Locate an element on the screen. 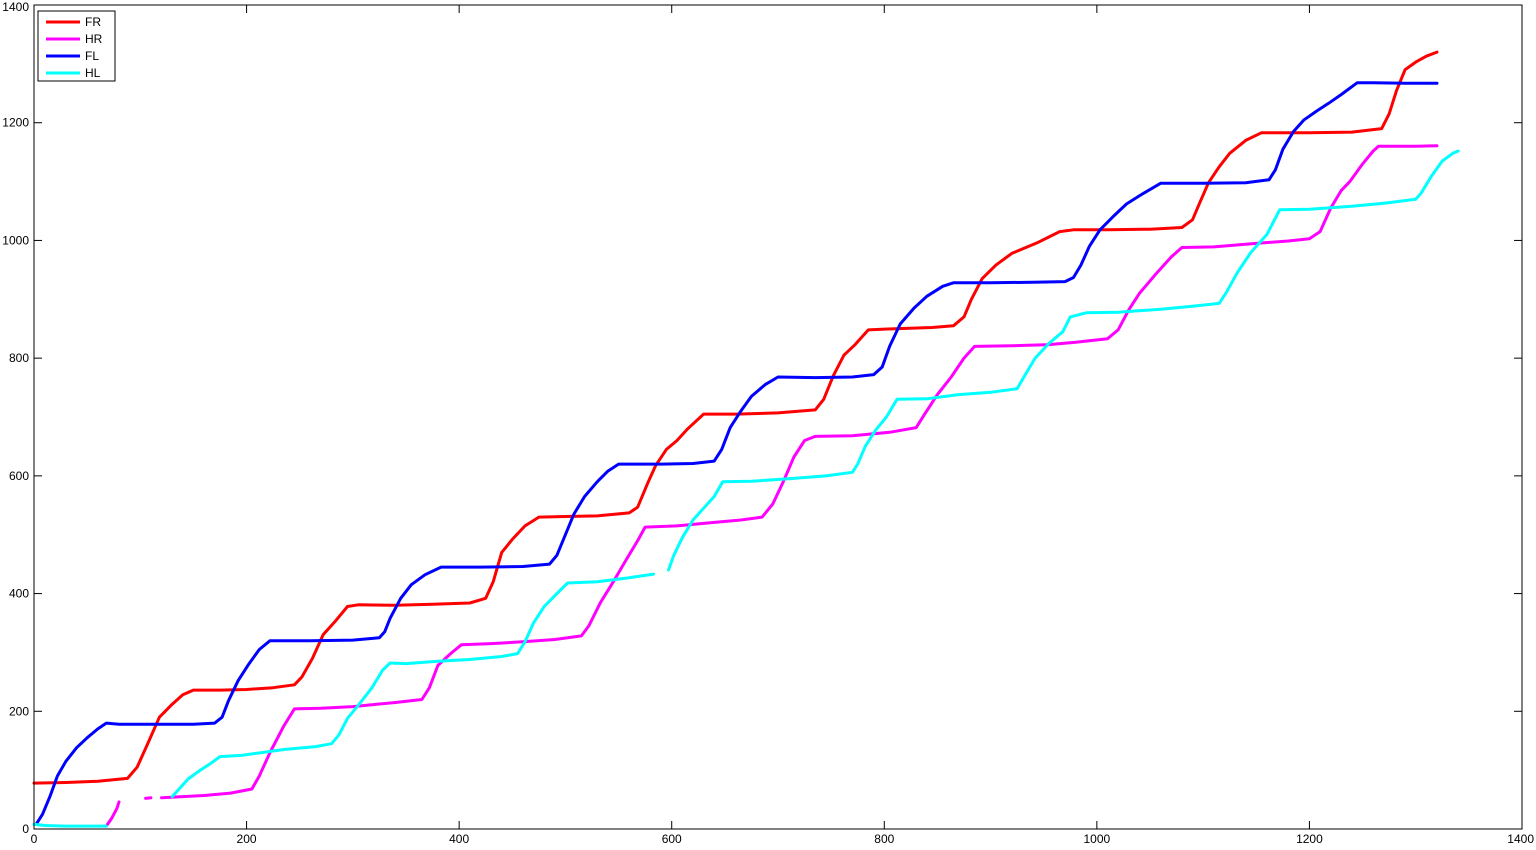 The image size is (1536, 850). legend-label-hr: HR is located at coordinates (94, 39).